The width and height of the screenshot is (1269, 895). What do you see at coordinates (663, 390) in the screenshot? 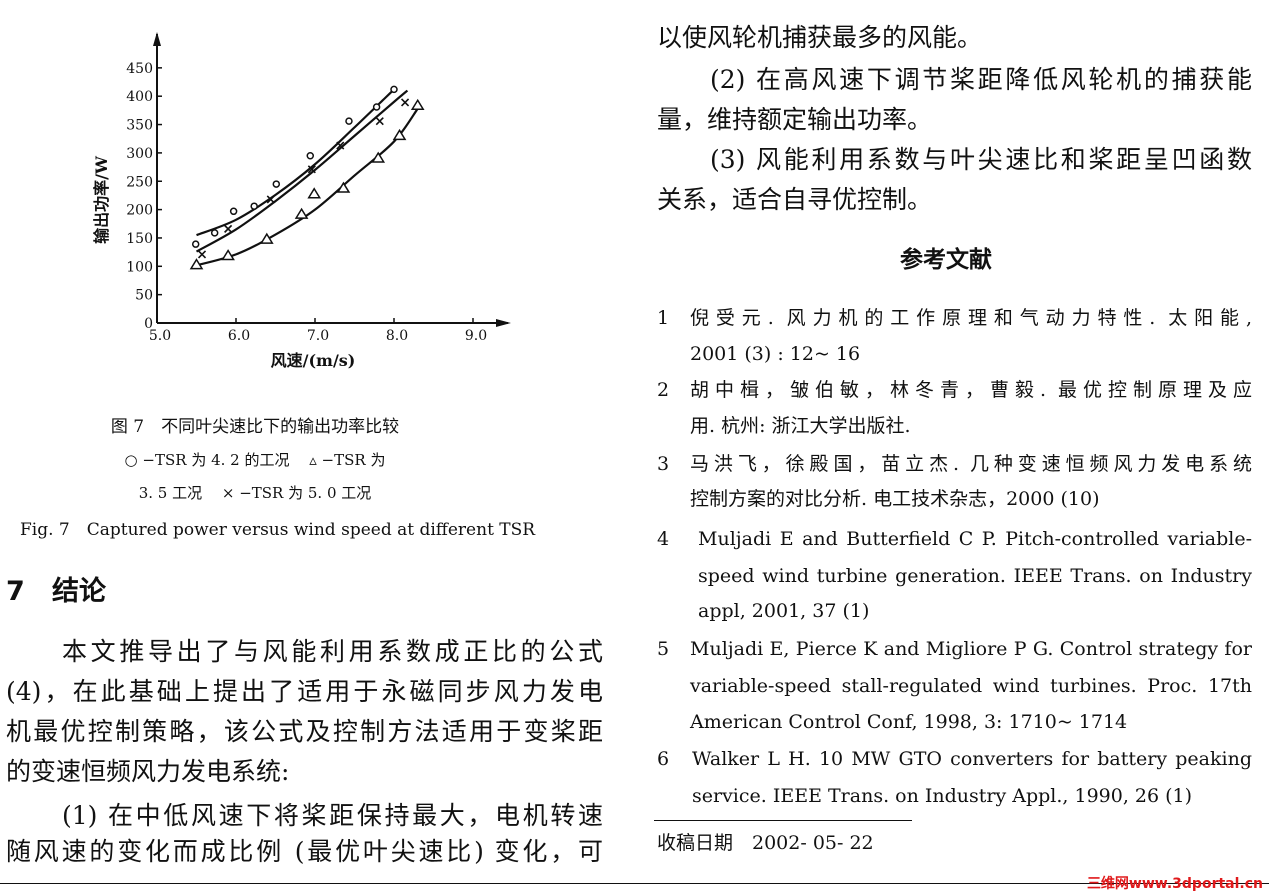
I see `reference-number: 2` at bounding box center [663, 390].